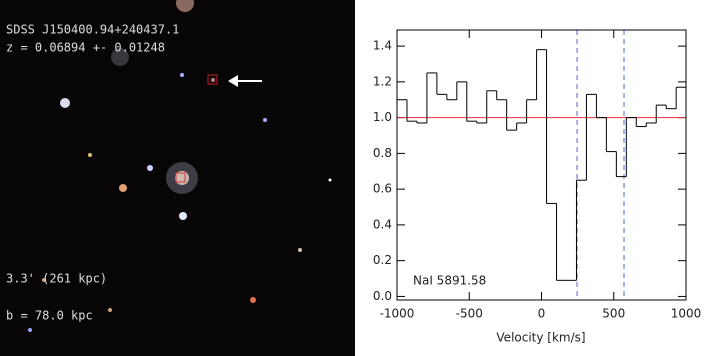  What do you see at coordinates (49, 316) in the screenshot?
I see `impact-parameter: b = 78.0 kpc` at bounding box center [49, 316].